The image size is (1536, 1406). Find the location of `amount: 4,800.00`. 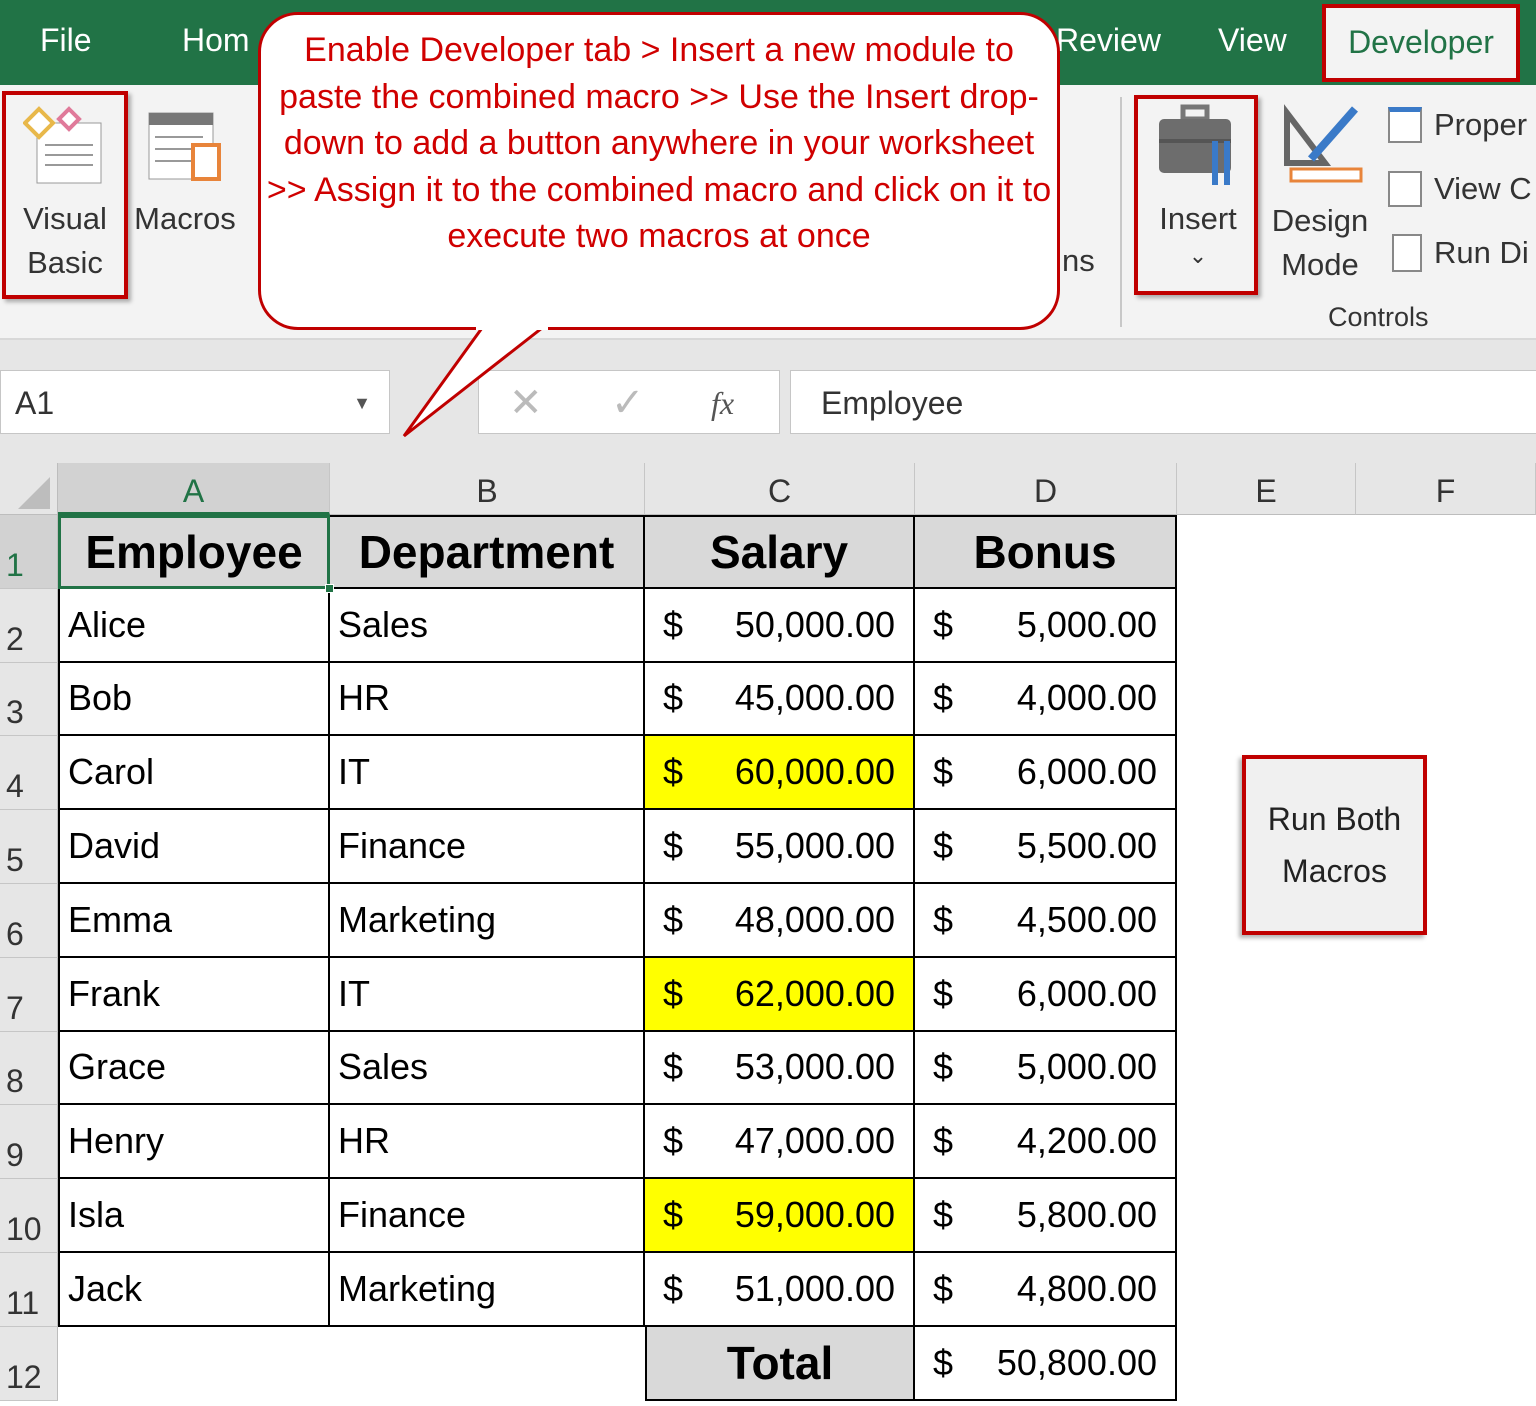

amount: 4,800.00 is located at coordinates (1086, 1288).